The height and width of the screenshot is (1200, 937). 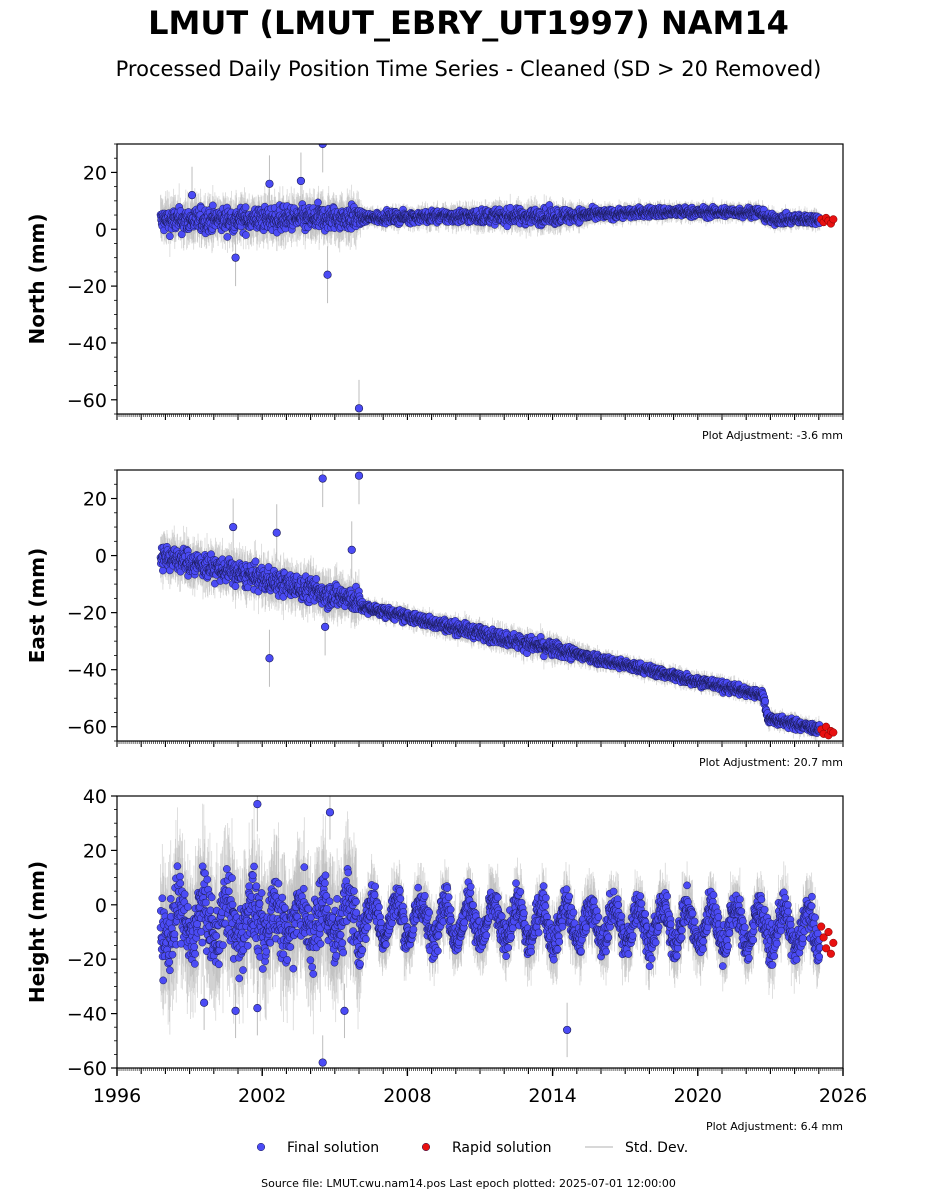 What do you see at coordinates (37, 278) in the screenshot?
I see `y-axis-label: North (mm)` at bounding box center [37, 278].